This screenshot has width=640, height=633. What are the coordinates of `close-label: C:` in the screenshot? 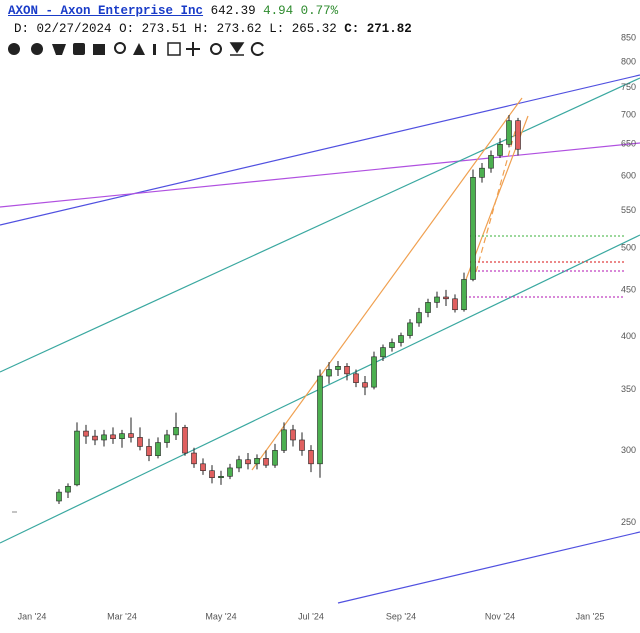 It's located at (352, 29).